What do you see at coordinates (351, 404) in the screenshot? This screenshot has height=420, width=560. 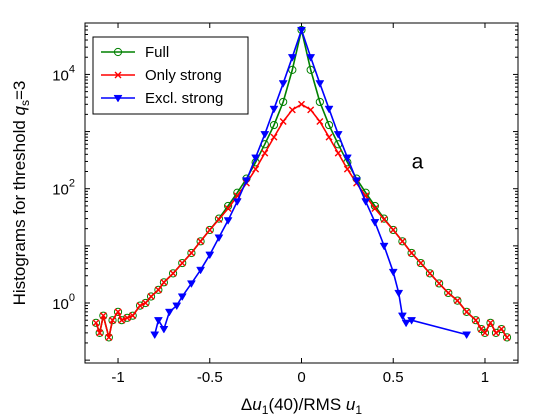 I see `x-axis-label-u2: u` at bounding box center [351, 404].